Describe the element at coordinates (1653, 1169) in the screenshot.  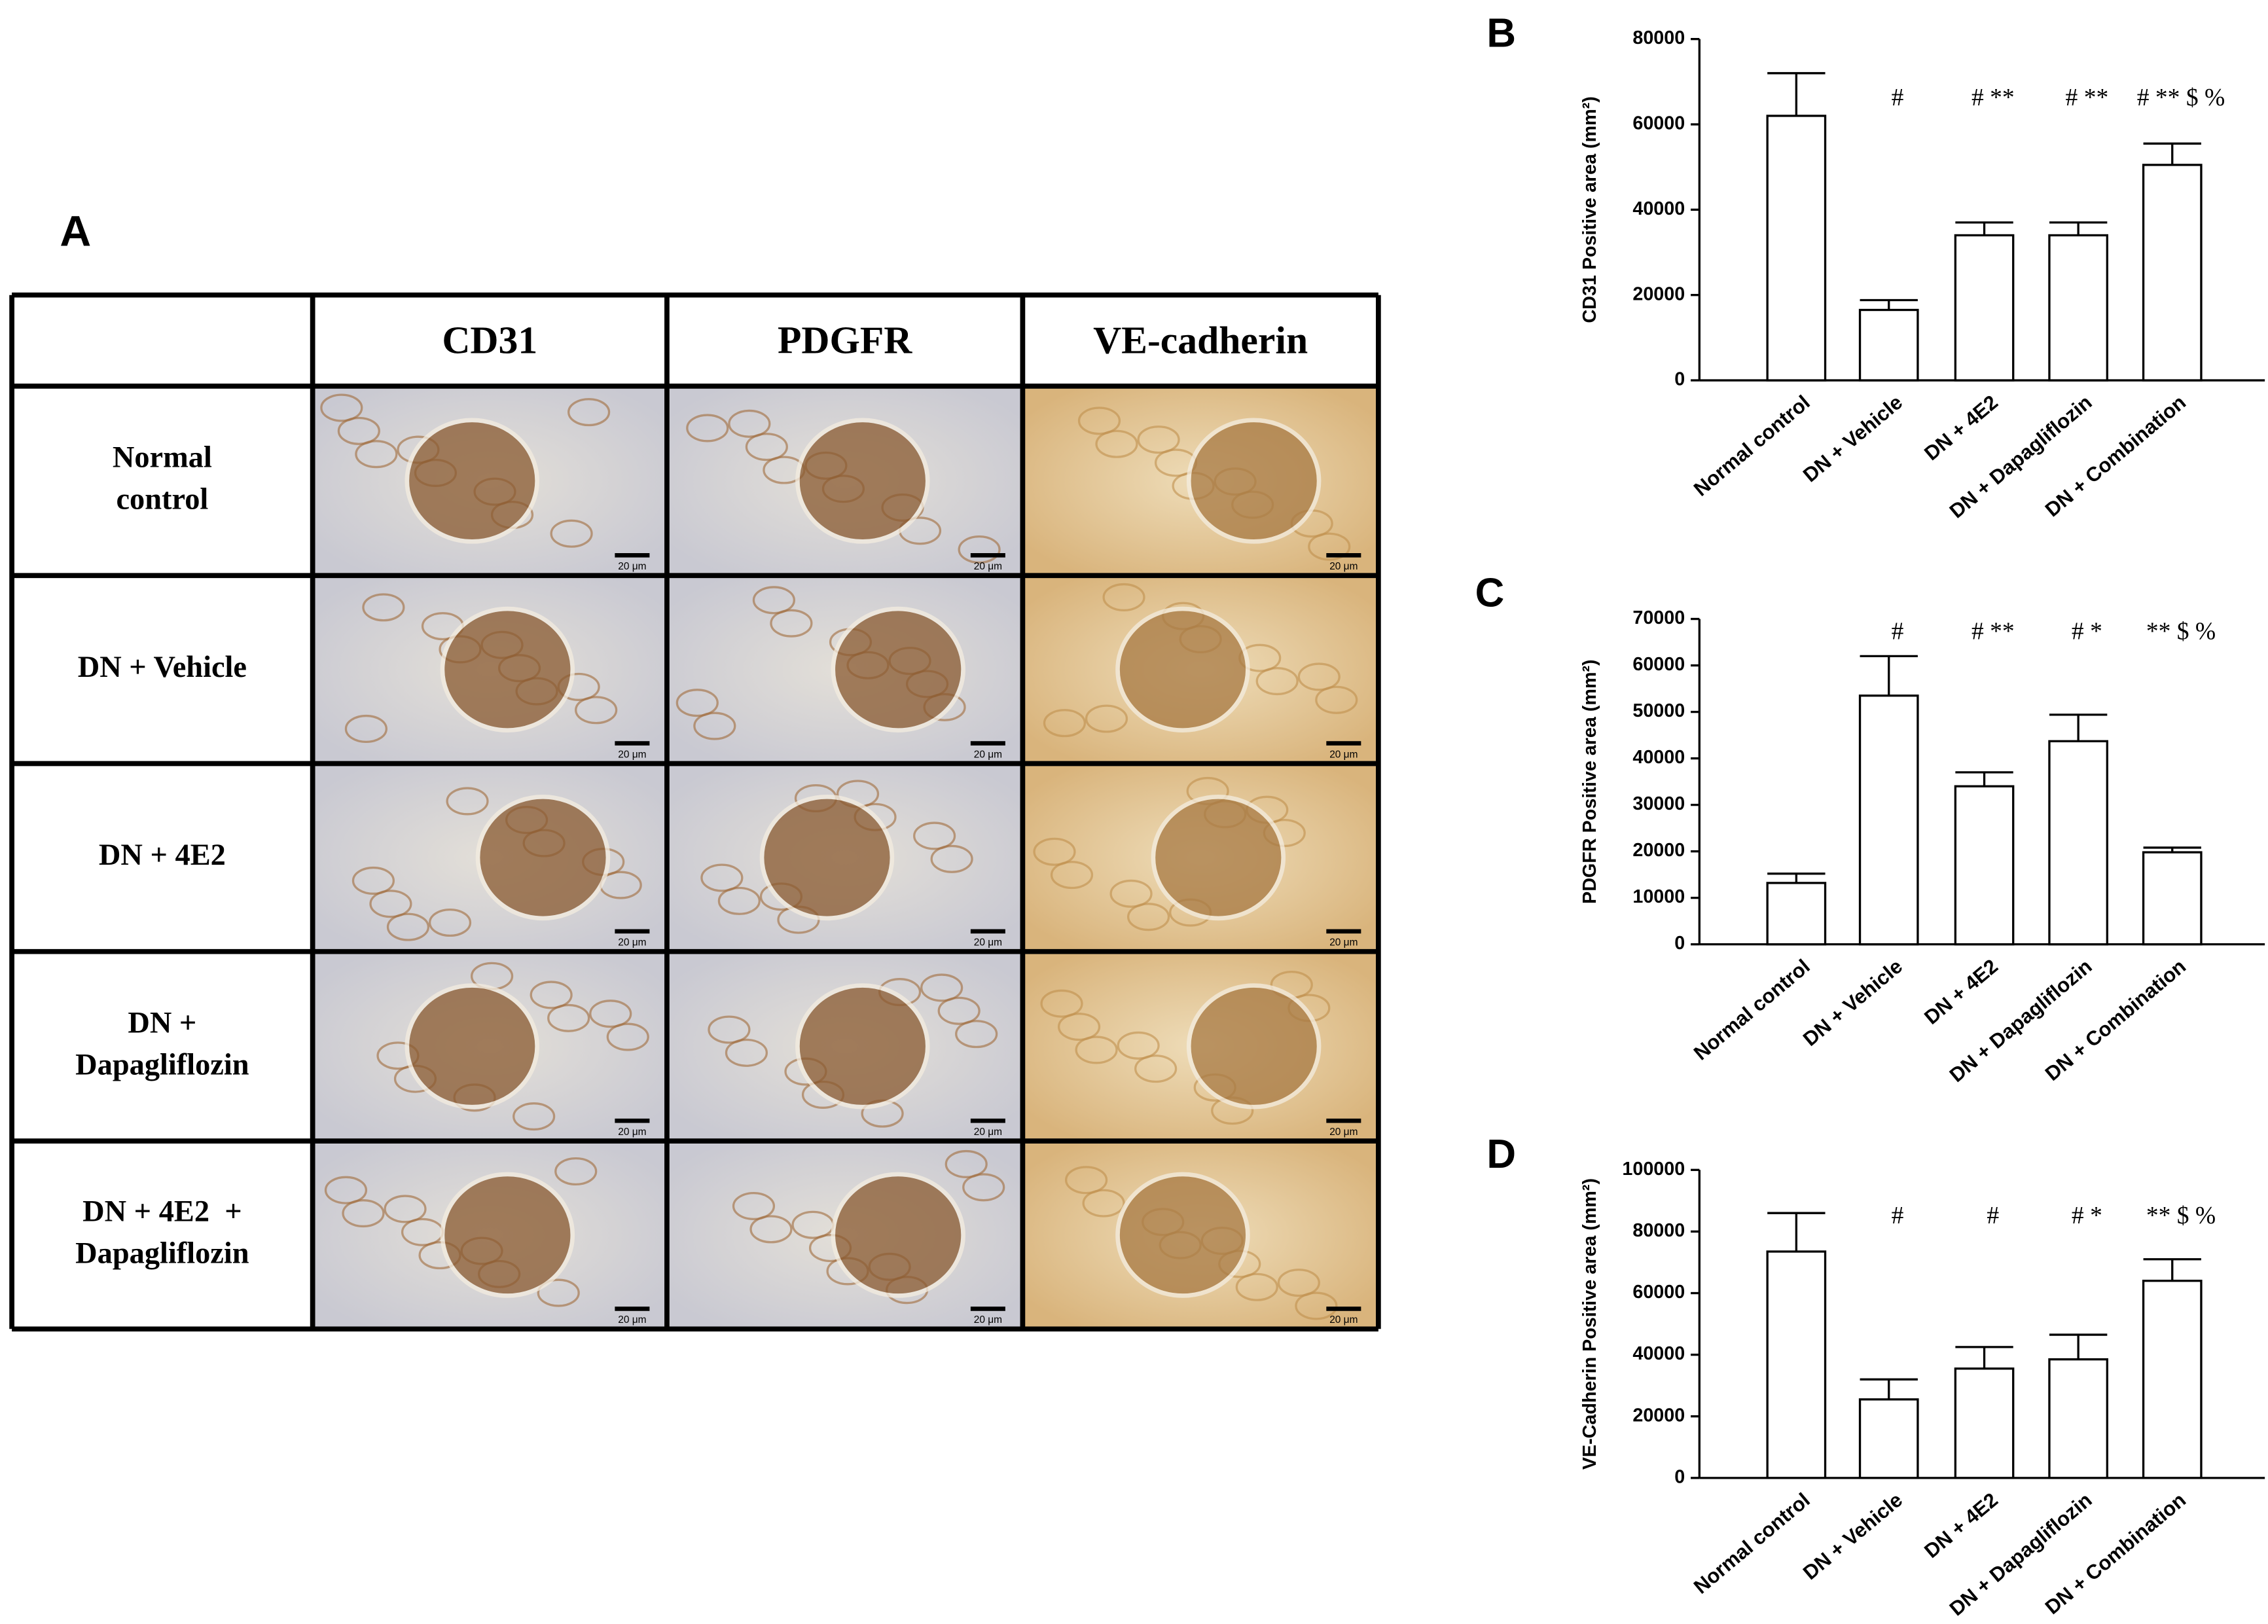
I see `y-tick-label: 100000` at that location.